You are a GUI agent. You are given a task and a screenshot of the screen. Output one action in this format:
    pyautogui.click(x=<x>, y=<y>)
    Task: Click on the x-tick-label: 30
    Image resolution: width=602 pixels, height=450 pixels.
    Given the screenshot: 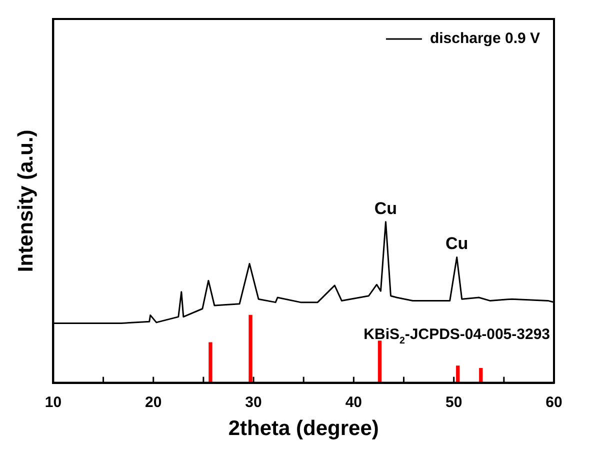 What is the action you would take?
    pyautogui.click(x=253, y=402)
    